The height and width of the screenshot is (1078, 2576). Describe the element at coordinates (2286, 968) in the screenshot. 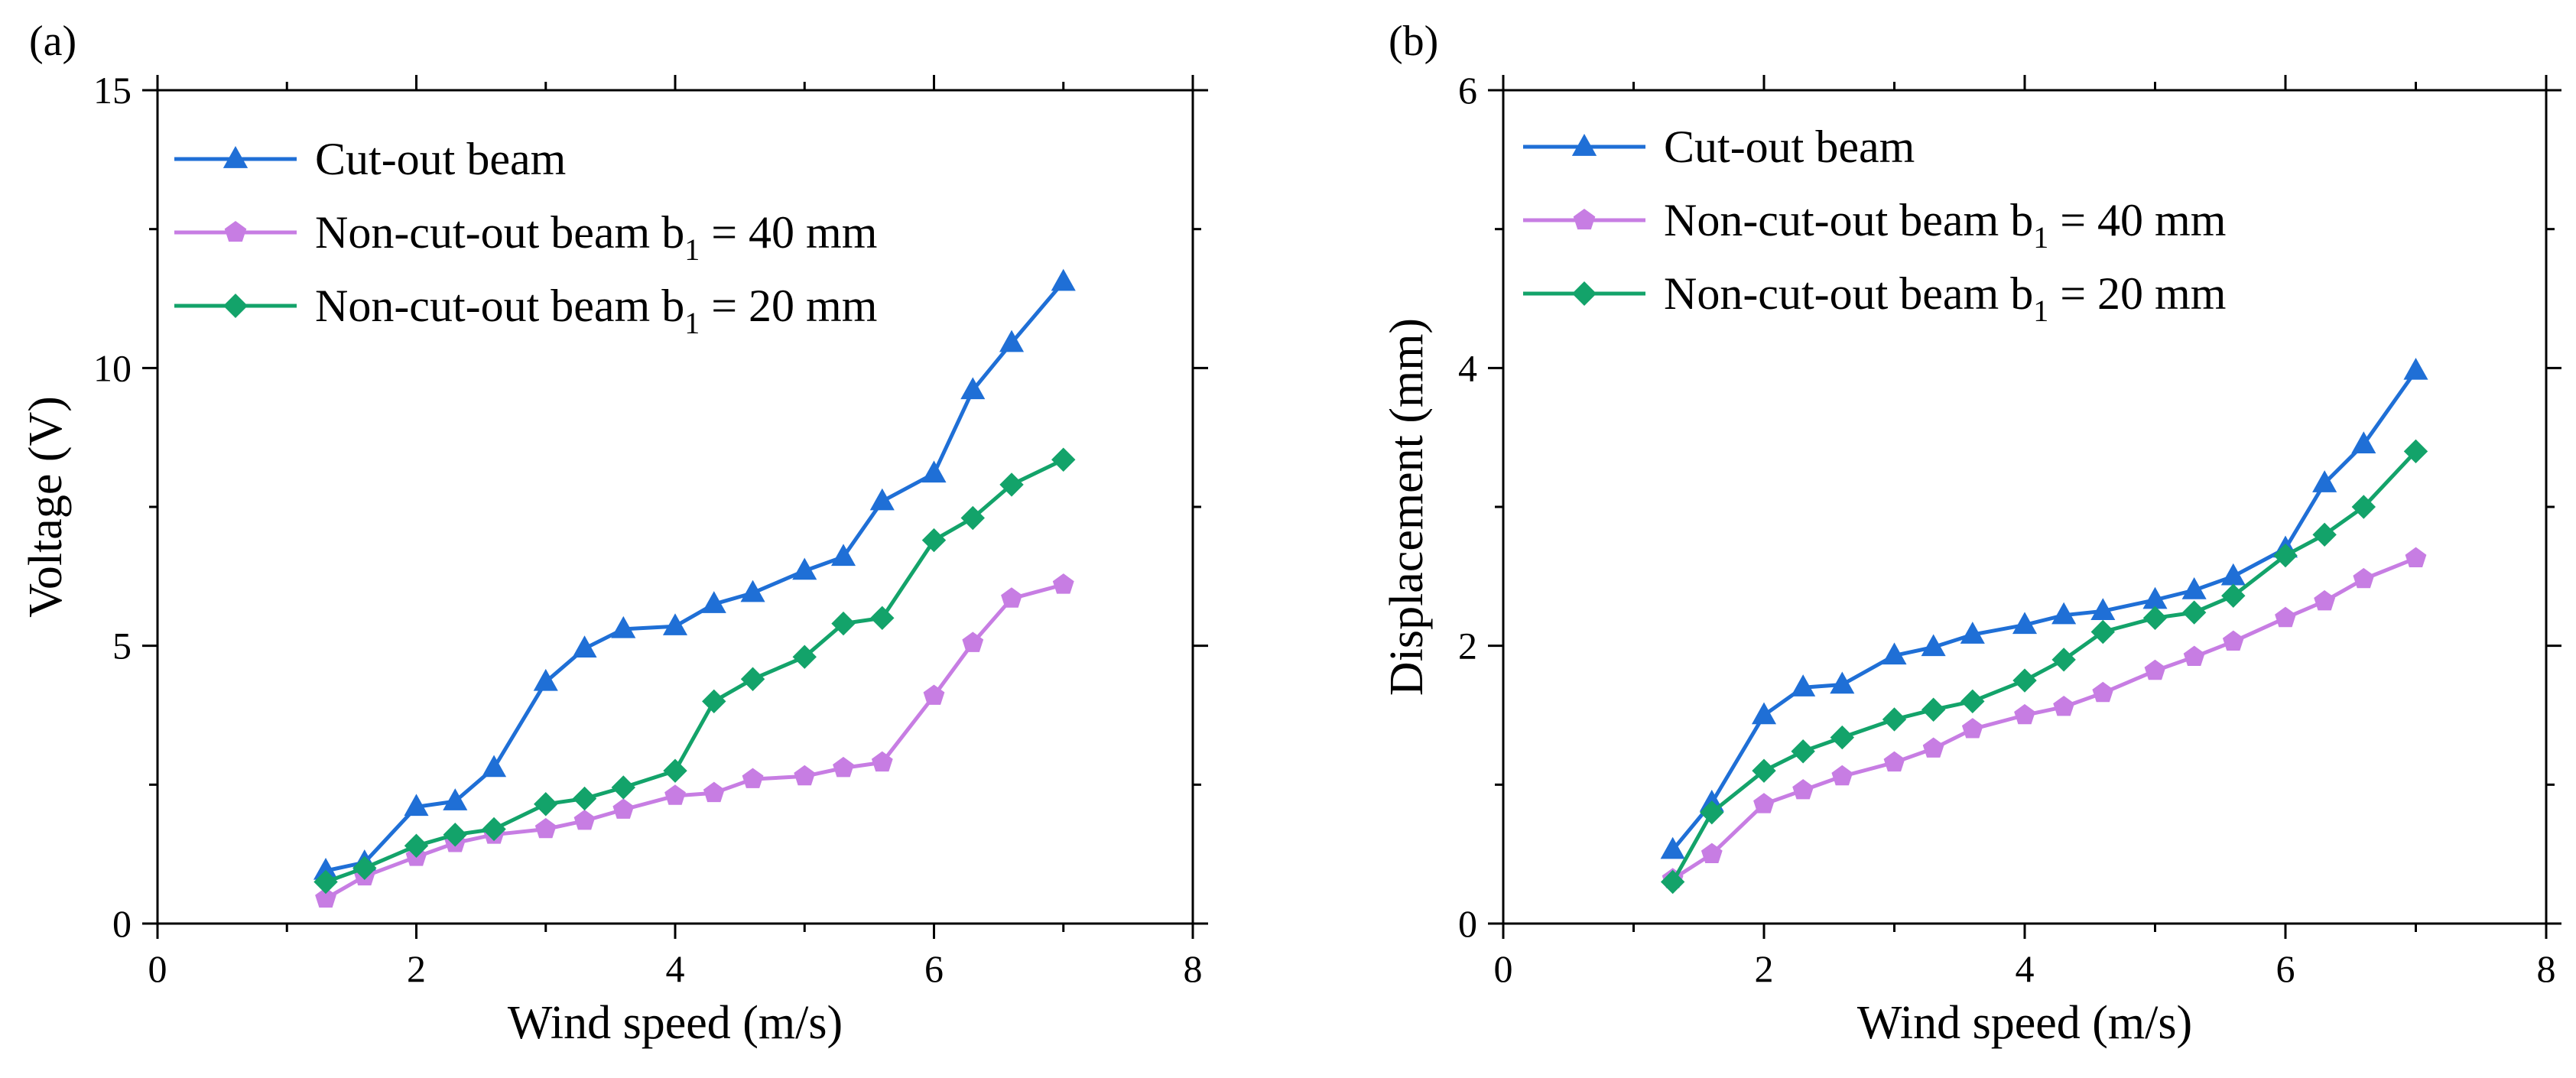

I see `x-tick-label: 6` at that location.